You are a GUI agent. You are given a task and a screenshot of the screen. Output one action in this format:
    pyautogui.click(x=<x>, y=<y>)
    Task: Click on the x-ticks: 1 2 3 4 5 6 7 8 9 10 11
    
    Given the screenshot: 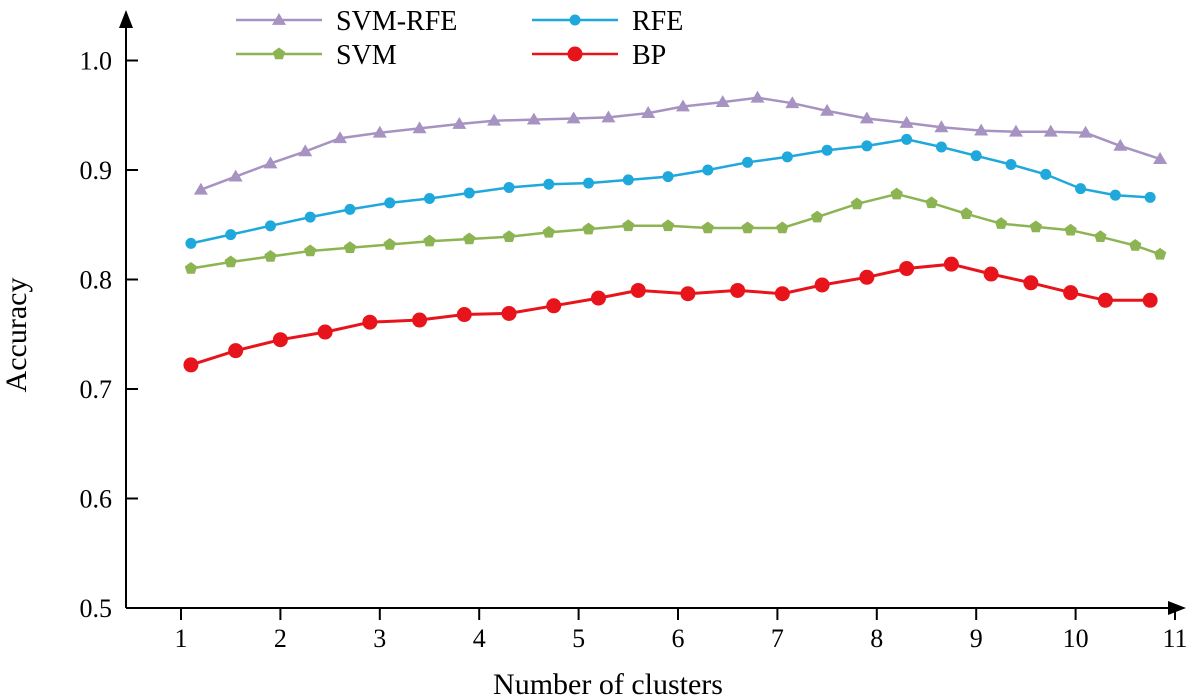 What is the action you would take?
    pyautogui.click(x=681, y=630)
    